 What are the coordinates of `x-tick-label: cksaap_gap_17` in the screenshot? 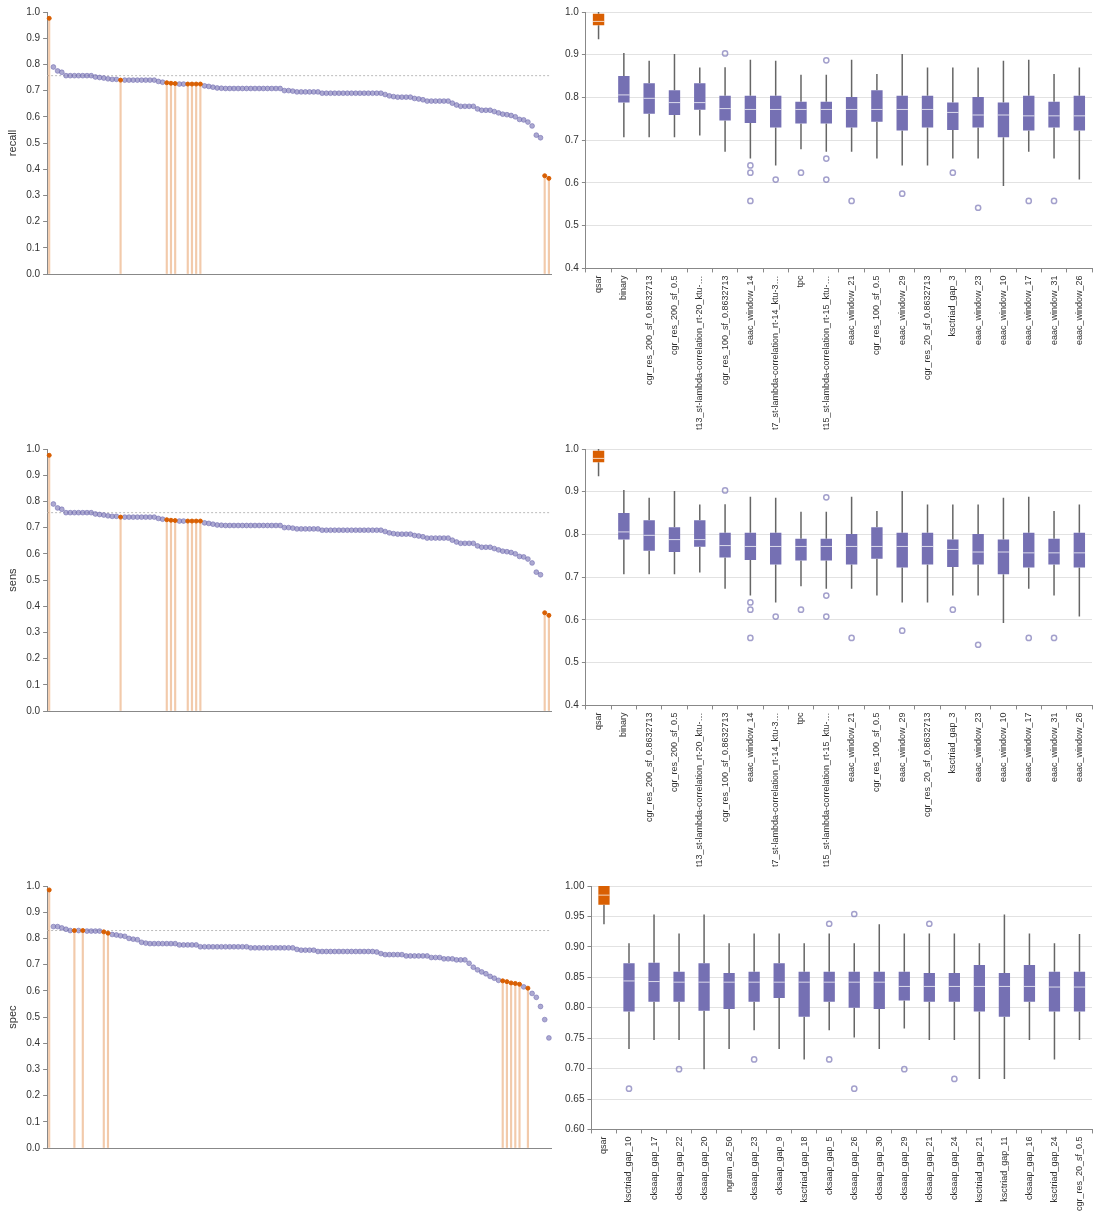 It's located at (653, 1168).